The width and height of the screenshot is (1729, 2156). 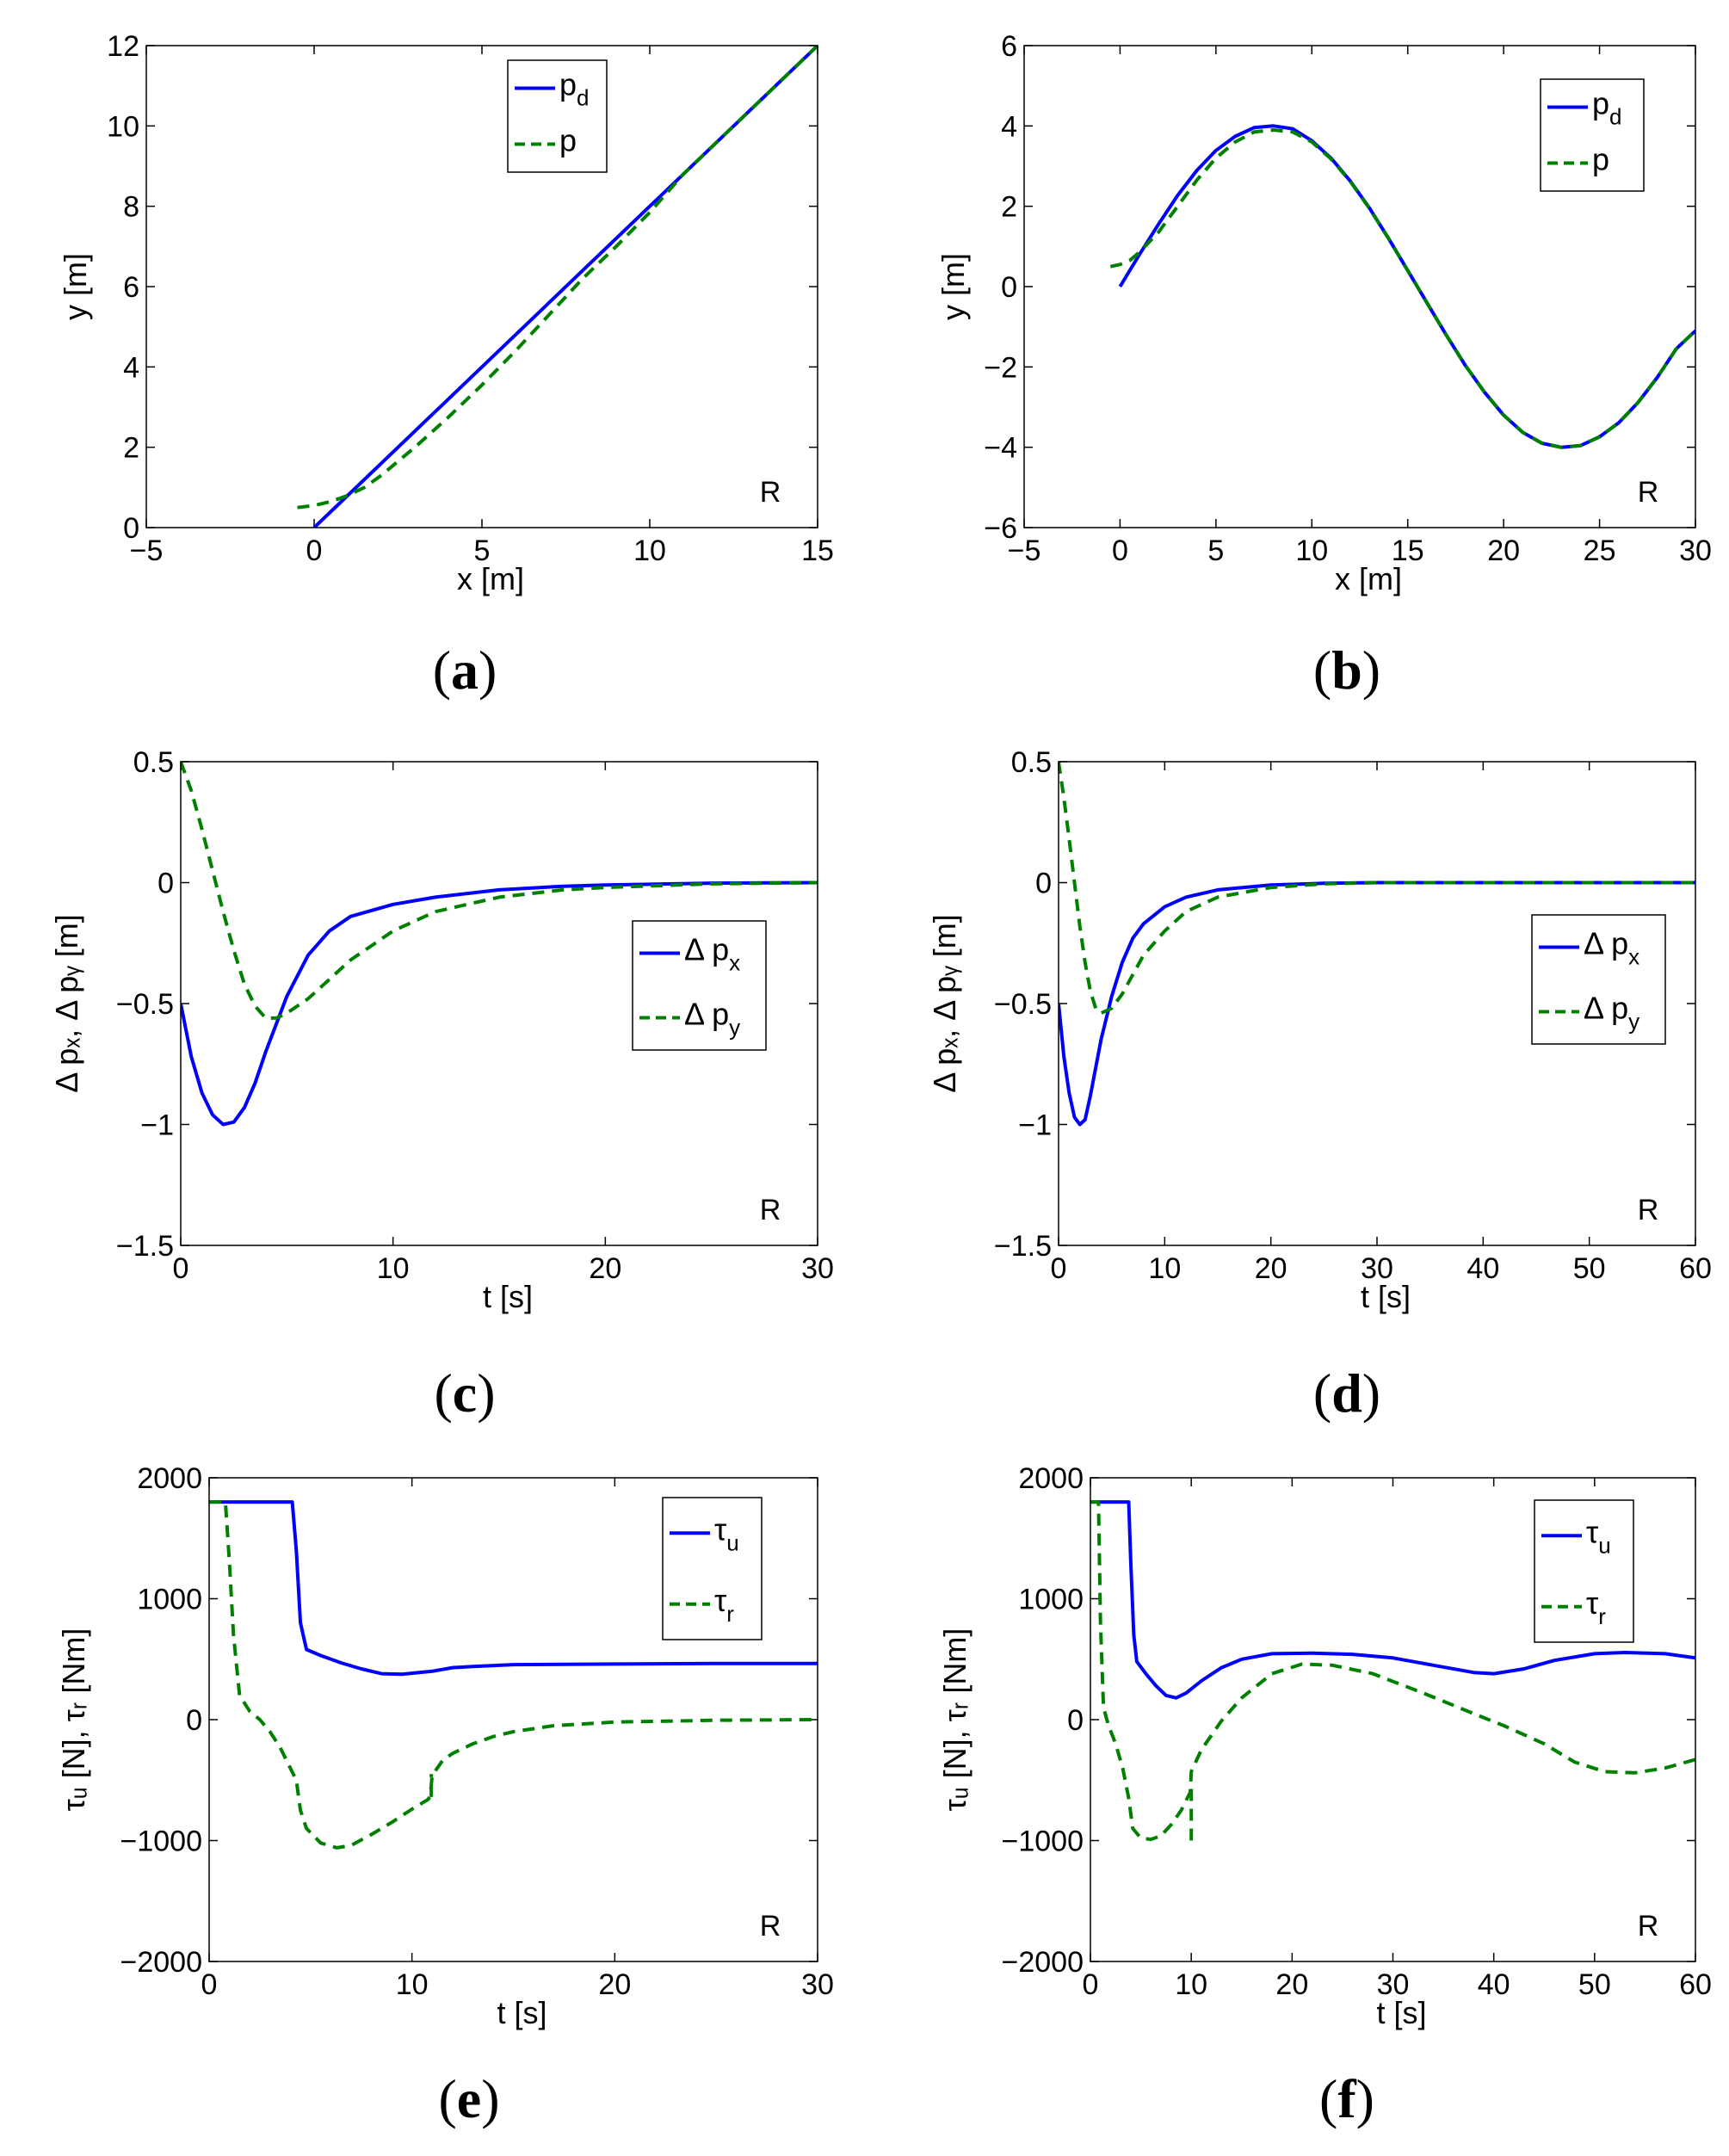 What do you see at coordinates (1009, 207) in the screenshot?
I see `y-tick-label: 2` at bounding box center [1009, 207].